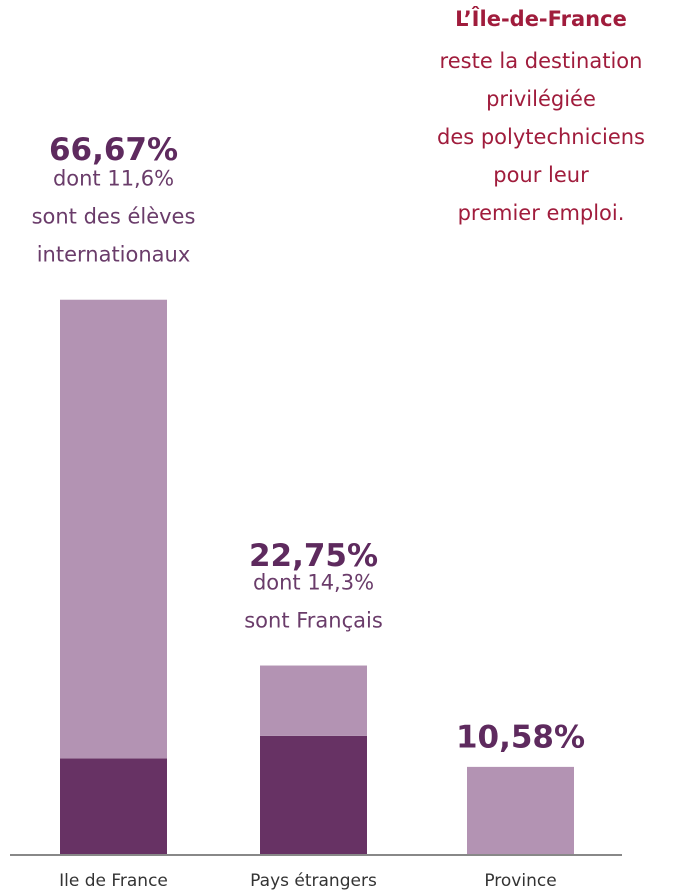 The width and height of the screenshot is (677, 894). Describe the element at coordinates (114, 255) in the screenshot. I see `annotation: internationaux` at that location.